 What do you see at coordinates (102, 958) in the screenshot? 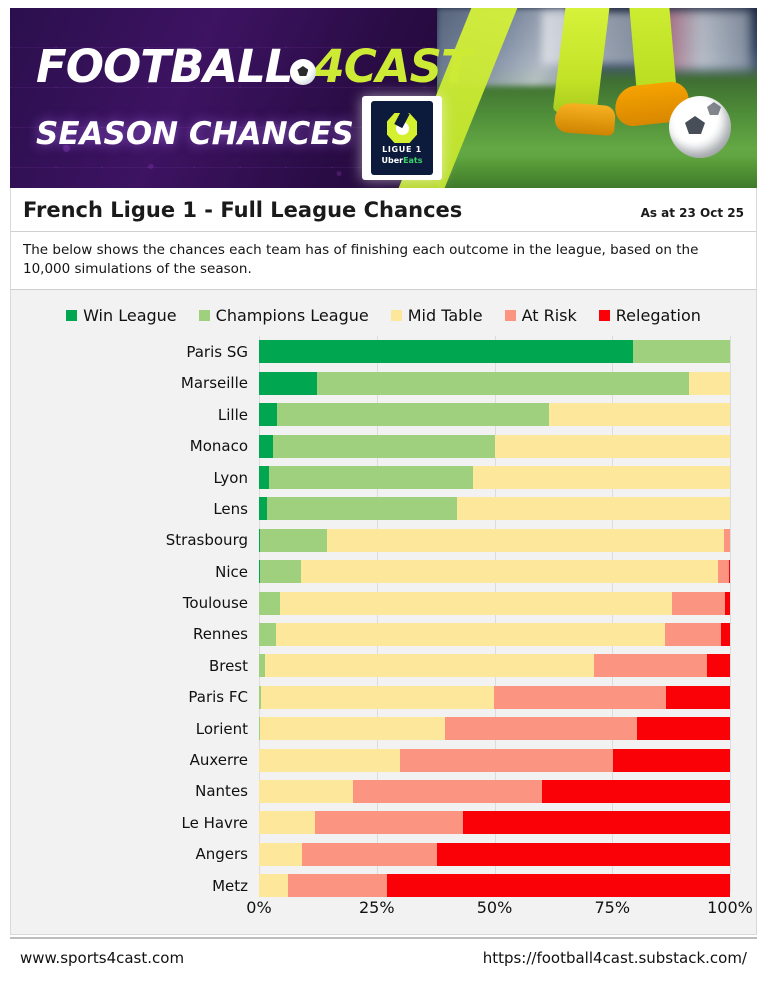
I see `footer-website-link: www.sports4cast.com` at bounding box center [102, 958].